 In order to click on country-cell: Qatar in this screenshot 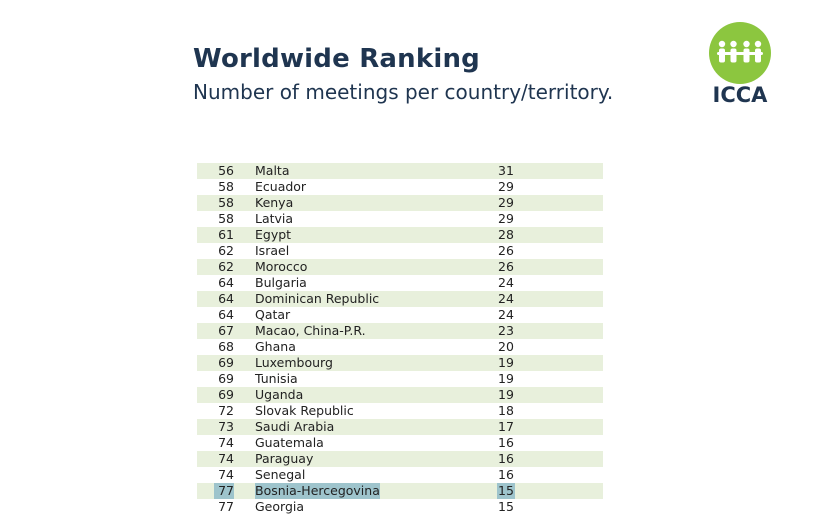, I will do `click(273, 314)`.